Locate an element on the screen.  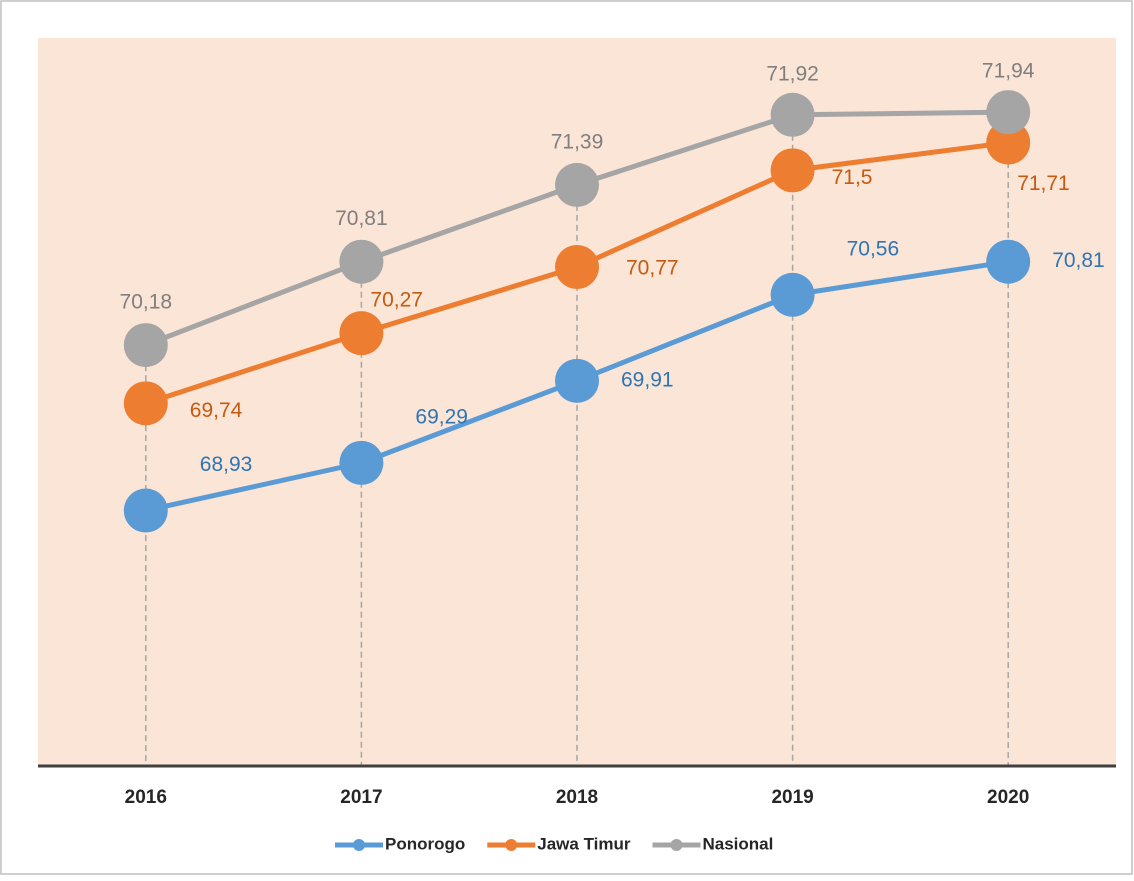
data-label: 71,5 is located at coordinates (852, 177).